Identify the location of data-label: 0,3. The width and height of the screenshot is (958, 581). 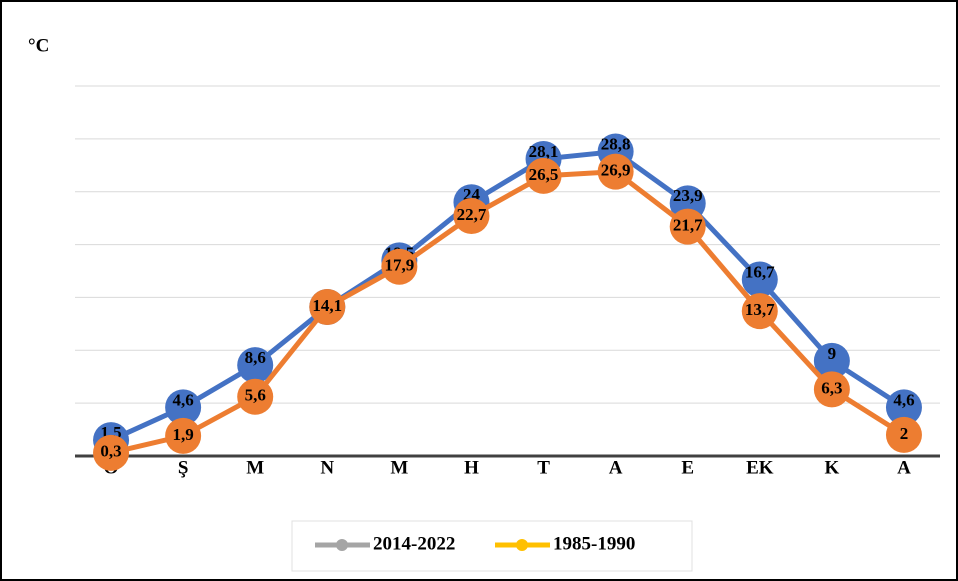
(110, 451).